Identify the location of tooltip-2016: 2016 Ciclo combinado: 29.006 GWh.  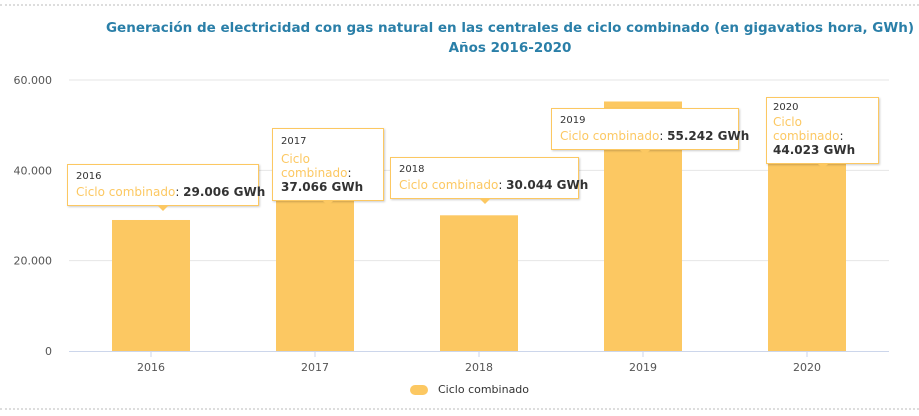
(166, 187).